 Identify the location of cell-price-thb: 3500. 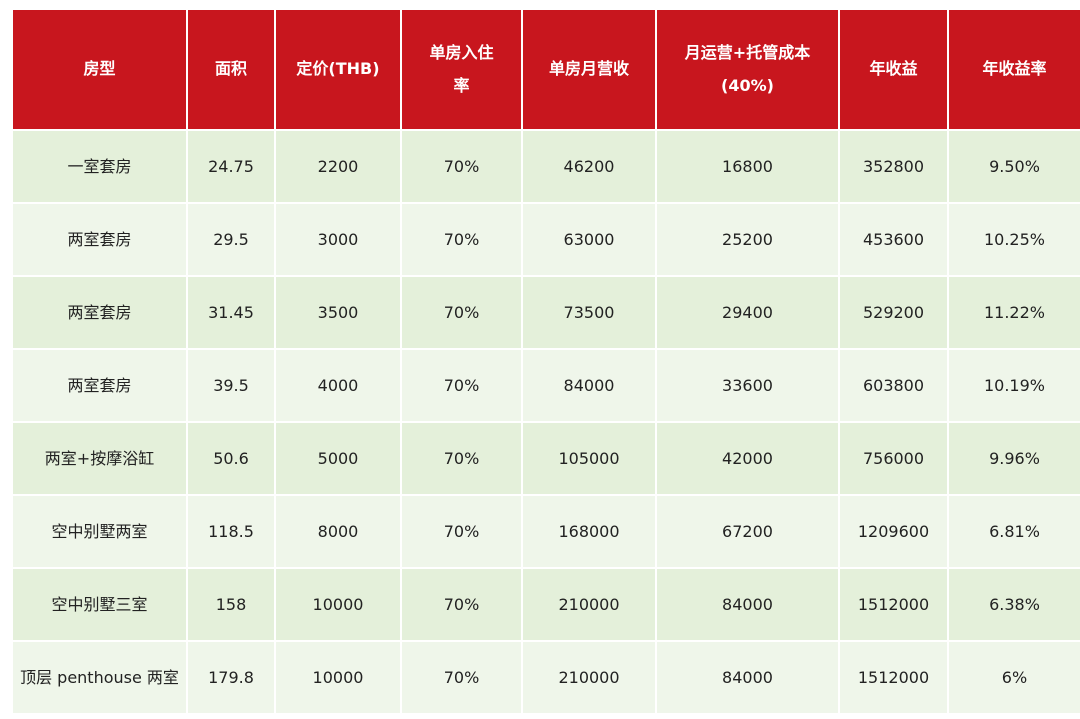
(338, 312).